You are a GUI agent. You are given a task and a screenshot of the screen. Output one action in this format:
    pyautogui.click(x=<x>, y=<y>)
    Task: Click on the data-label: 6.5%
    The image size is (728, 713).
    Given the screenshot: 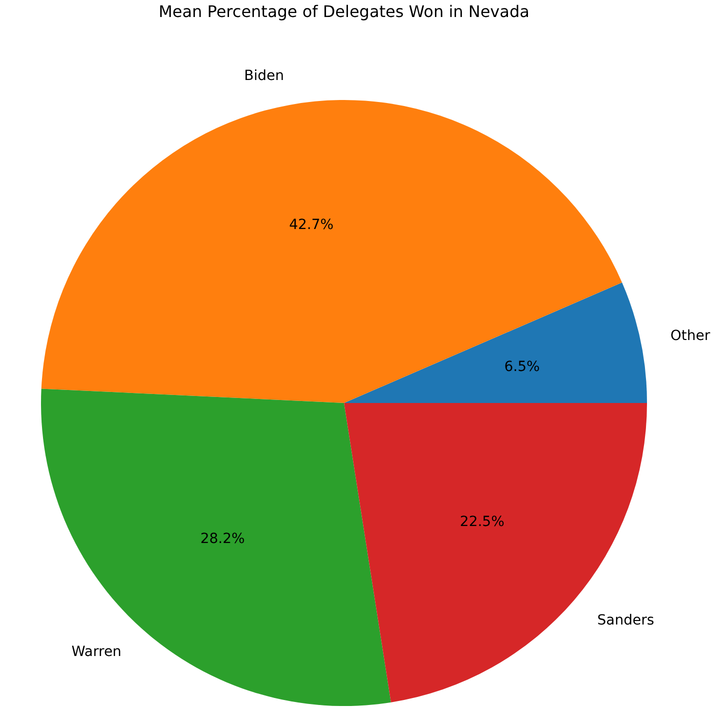 What is the action you would take?
    pyautogui.click(x=522, y=366)
    